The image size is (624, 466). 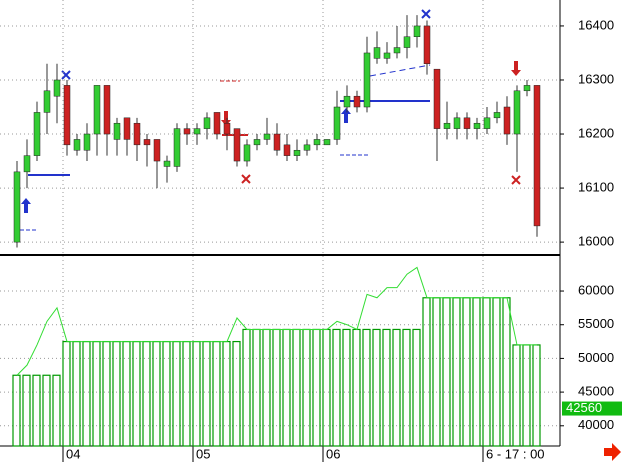 I want to click on y-tick-label: 16100, so click(x=596, y=187).